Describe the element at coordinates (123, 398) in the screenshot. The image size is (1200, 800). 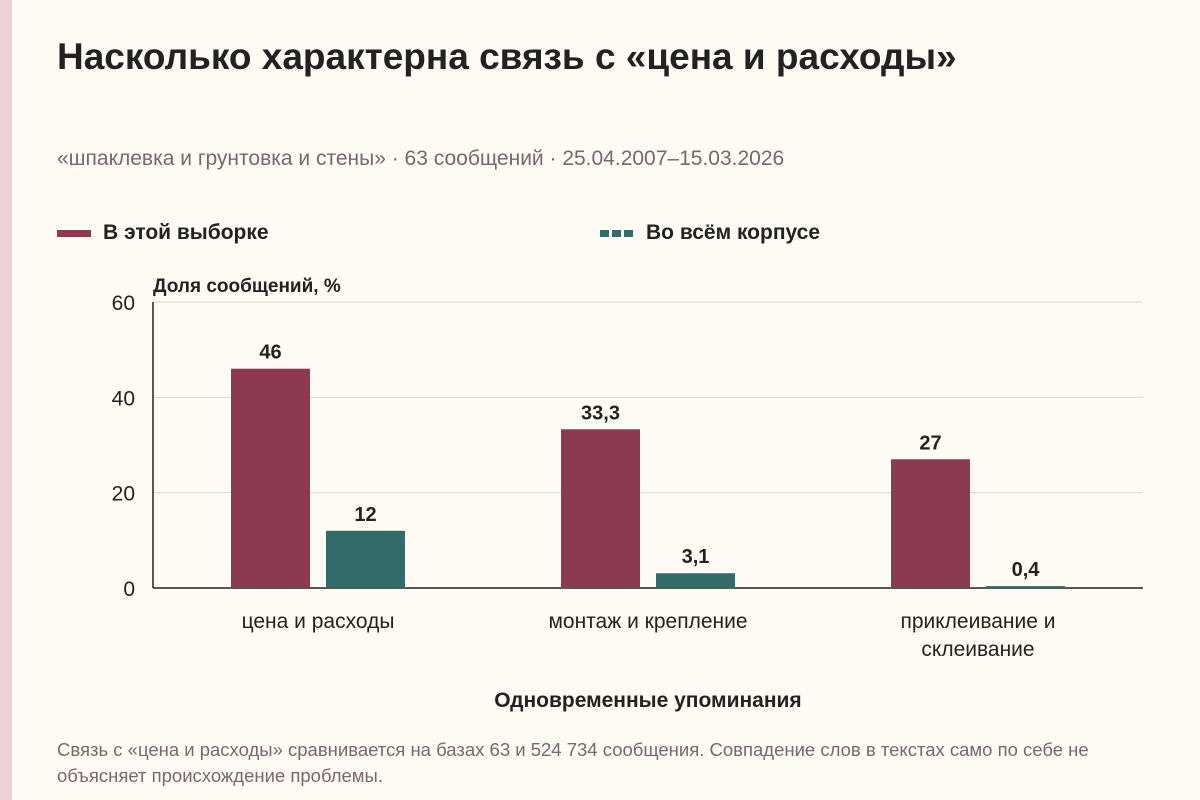
I see `y-tick-label: 40` at that location.